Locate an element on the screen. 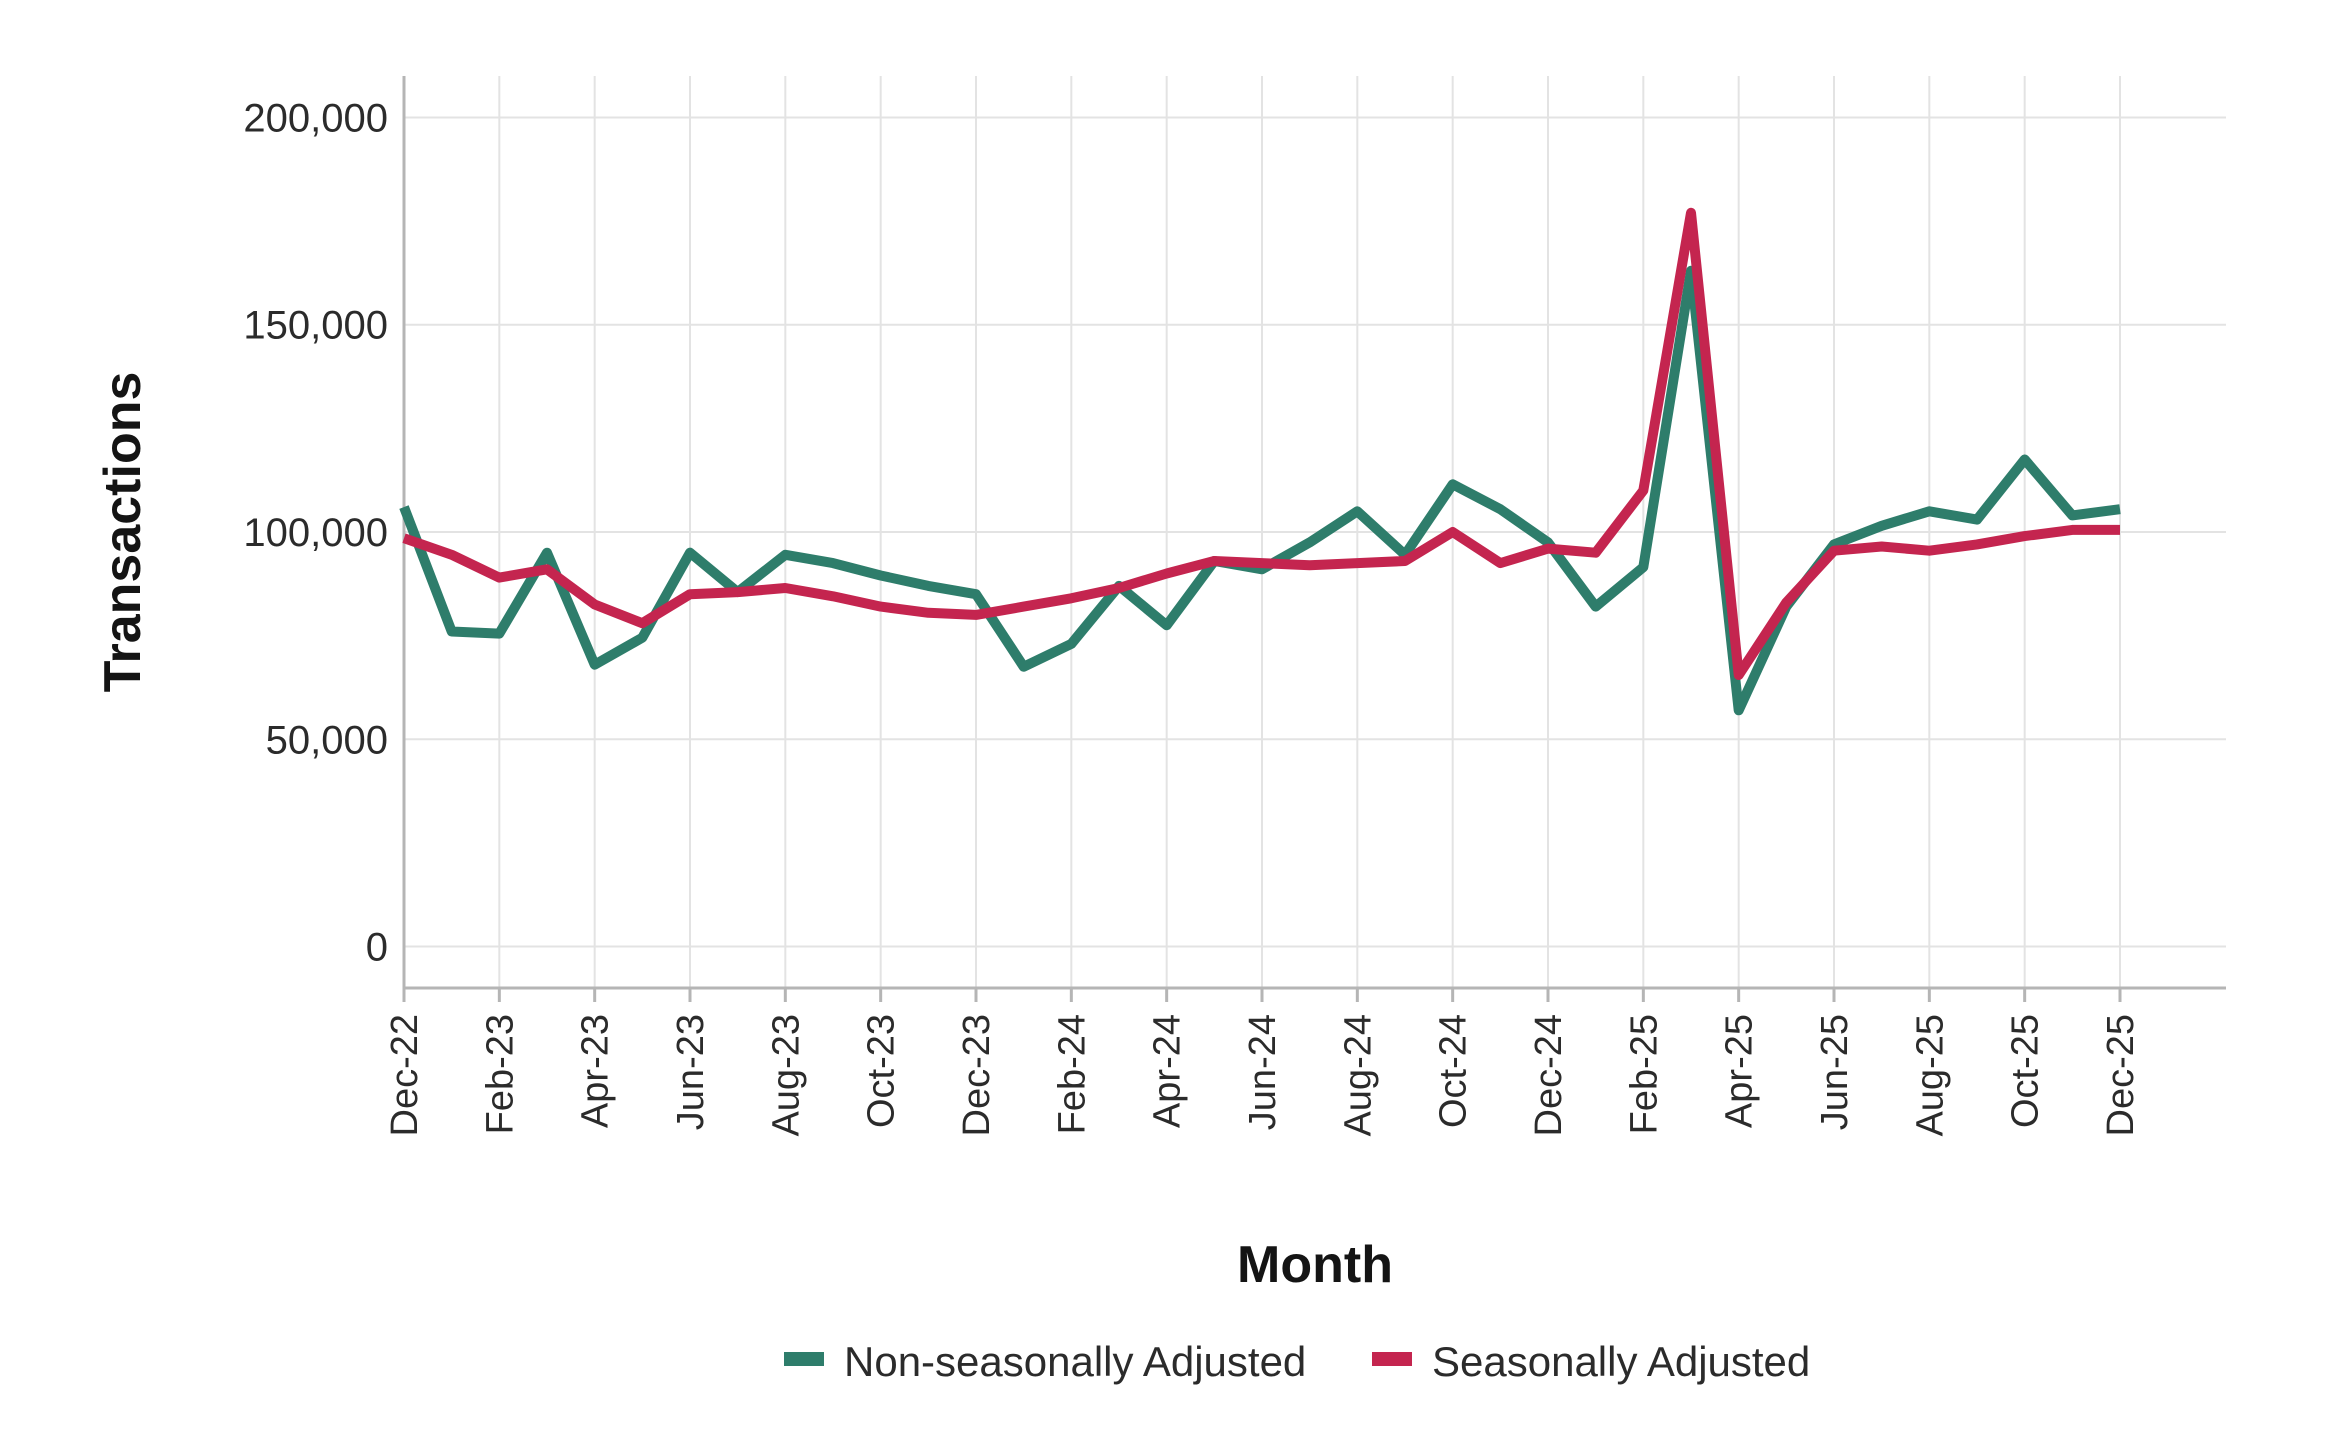  legend-swatch-seasonally-adjusted is located at coordinates (1392, 1359).